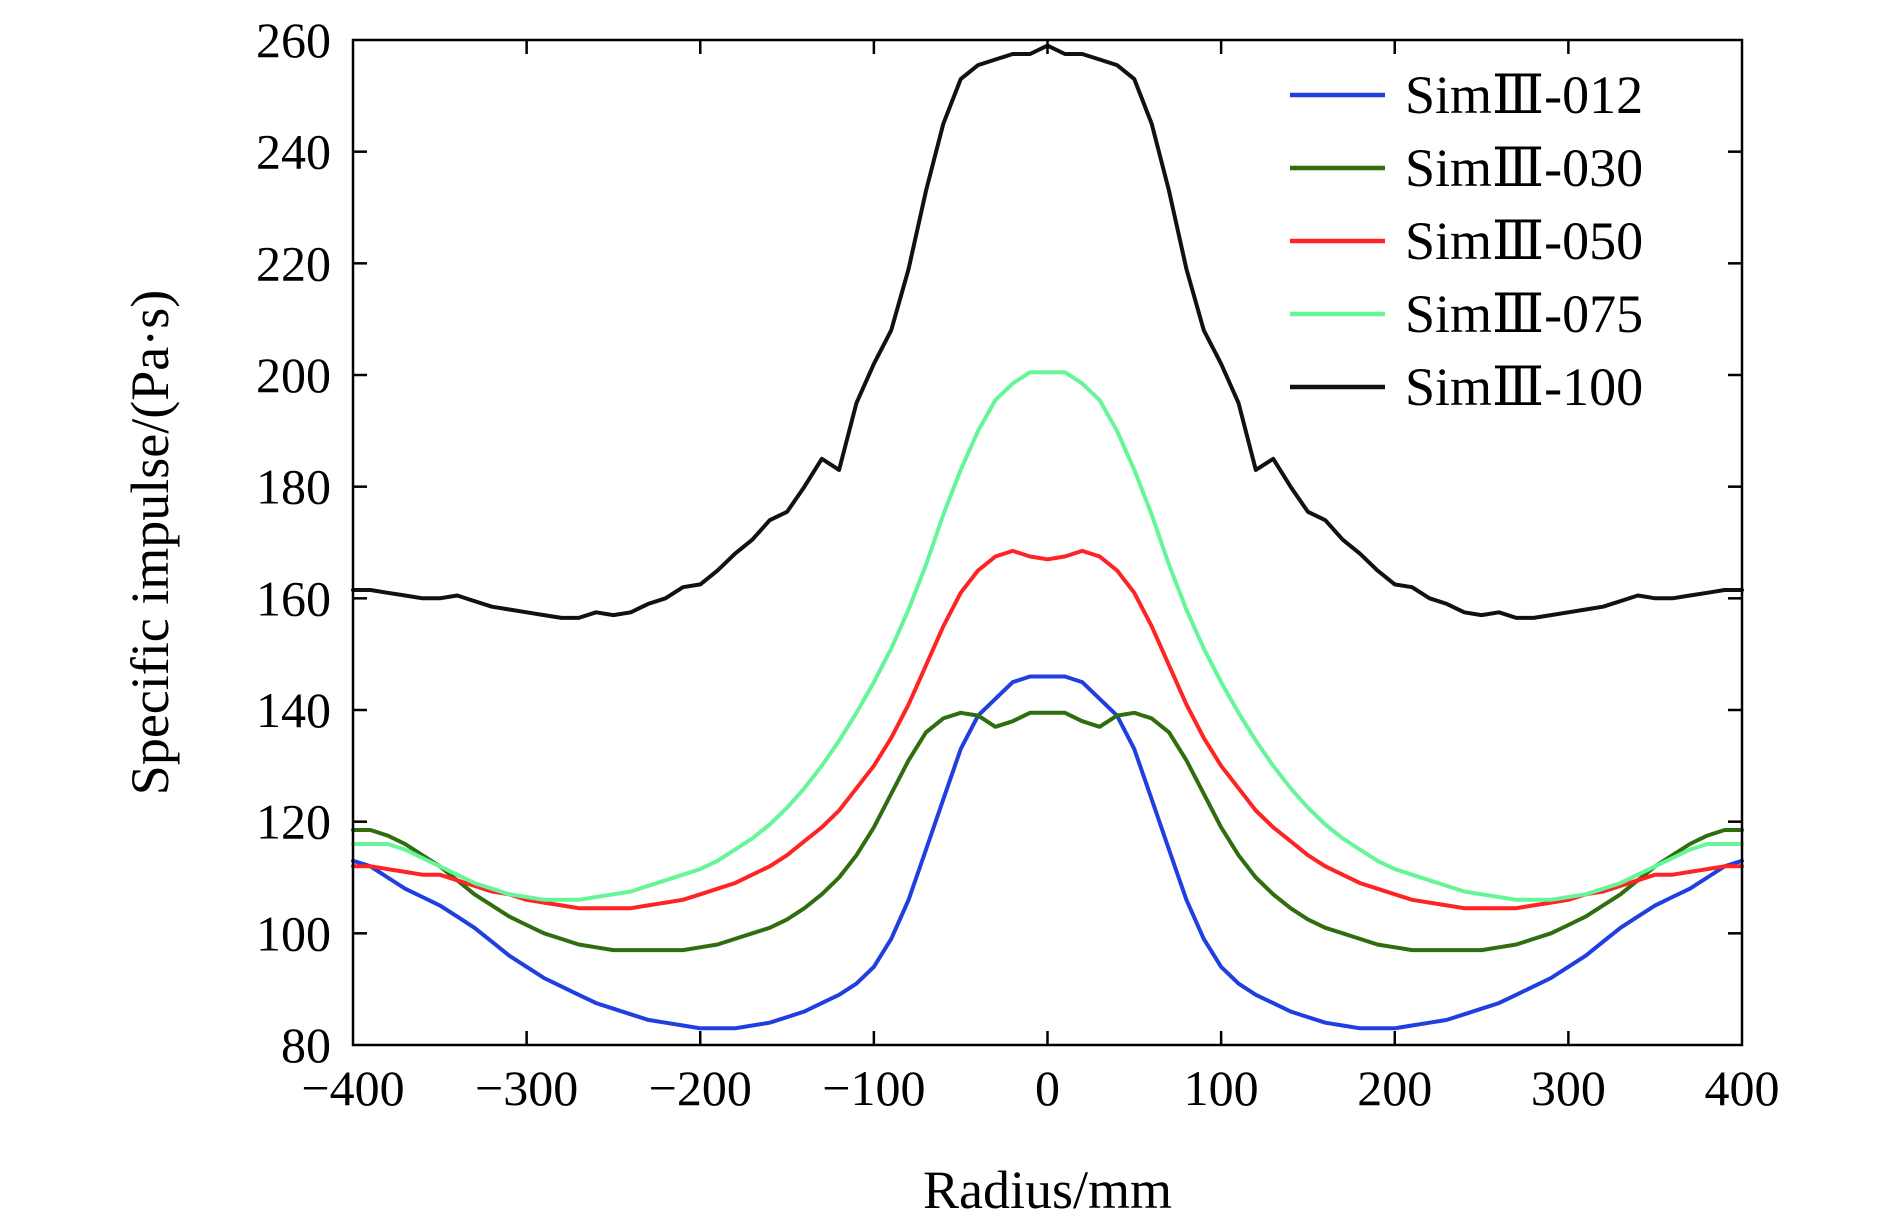 This screenshot has height=1219, width=1890. What do you see at coordinates (306, 1045) in the screenshot?
I see `y-tick-label: 80` at bounding box center [306, 1045].